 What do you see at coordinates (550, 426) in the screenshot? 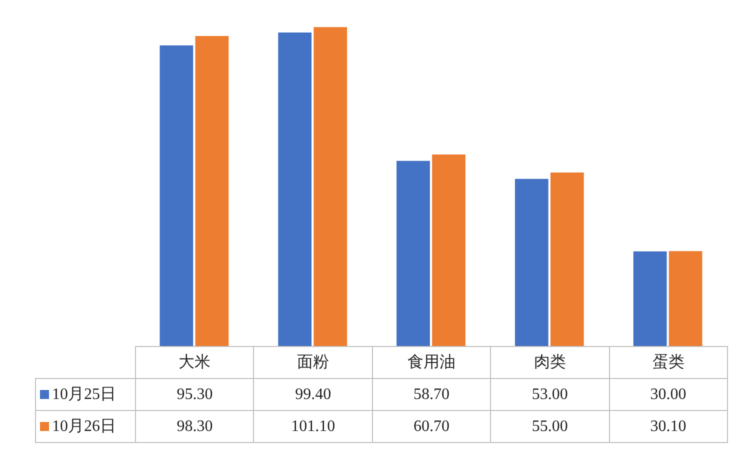
I see `data-label: 55.00` at bounding box center [550, 426].